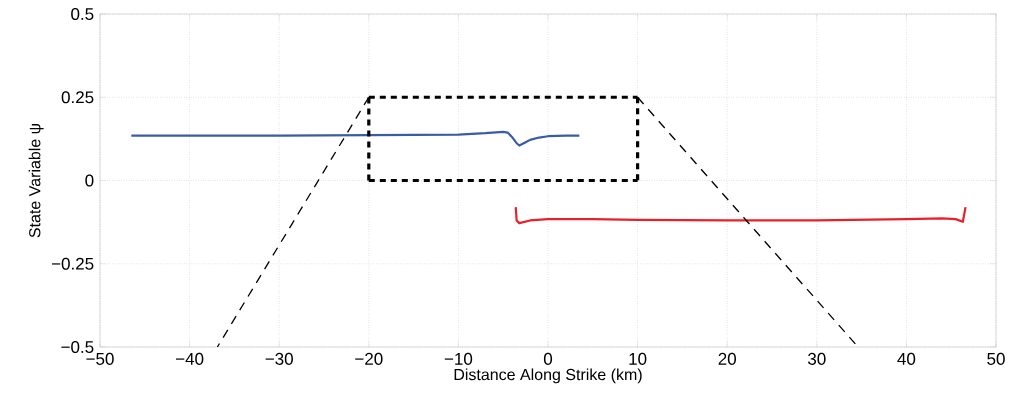 The width and height of the screenshot is (1011, 402). Describe the element at coordinates (727, 358) in the screenshot. I see `x-tick-label: 20` at that location.